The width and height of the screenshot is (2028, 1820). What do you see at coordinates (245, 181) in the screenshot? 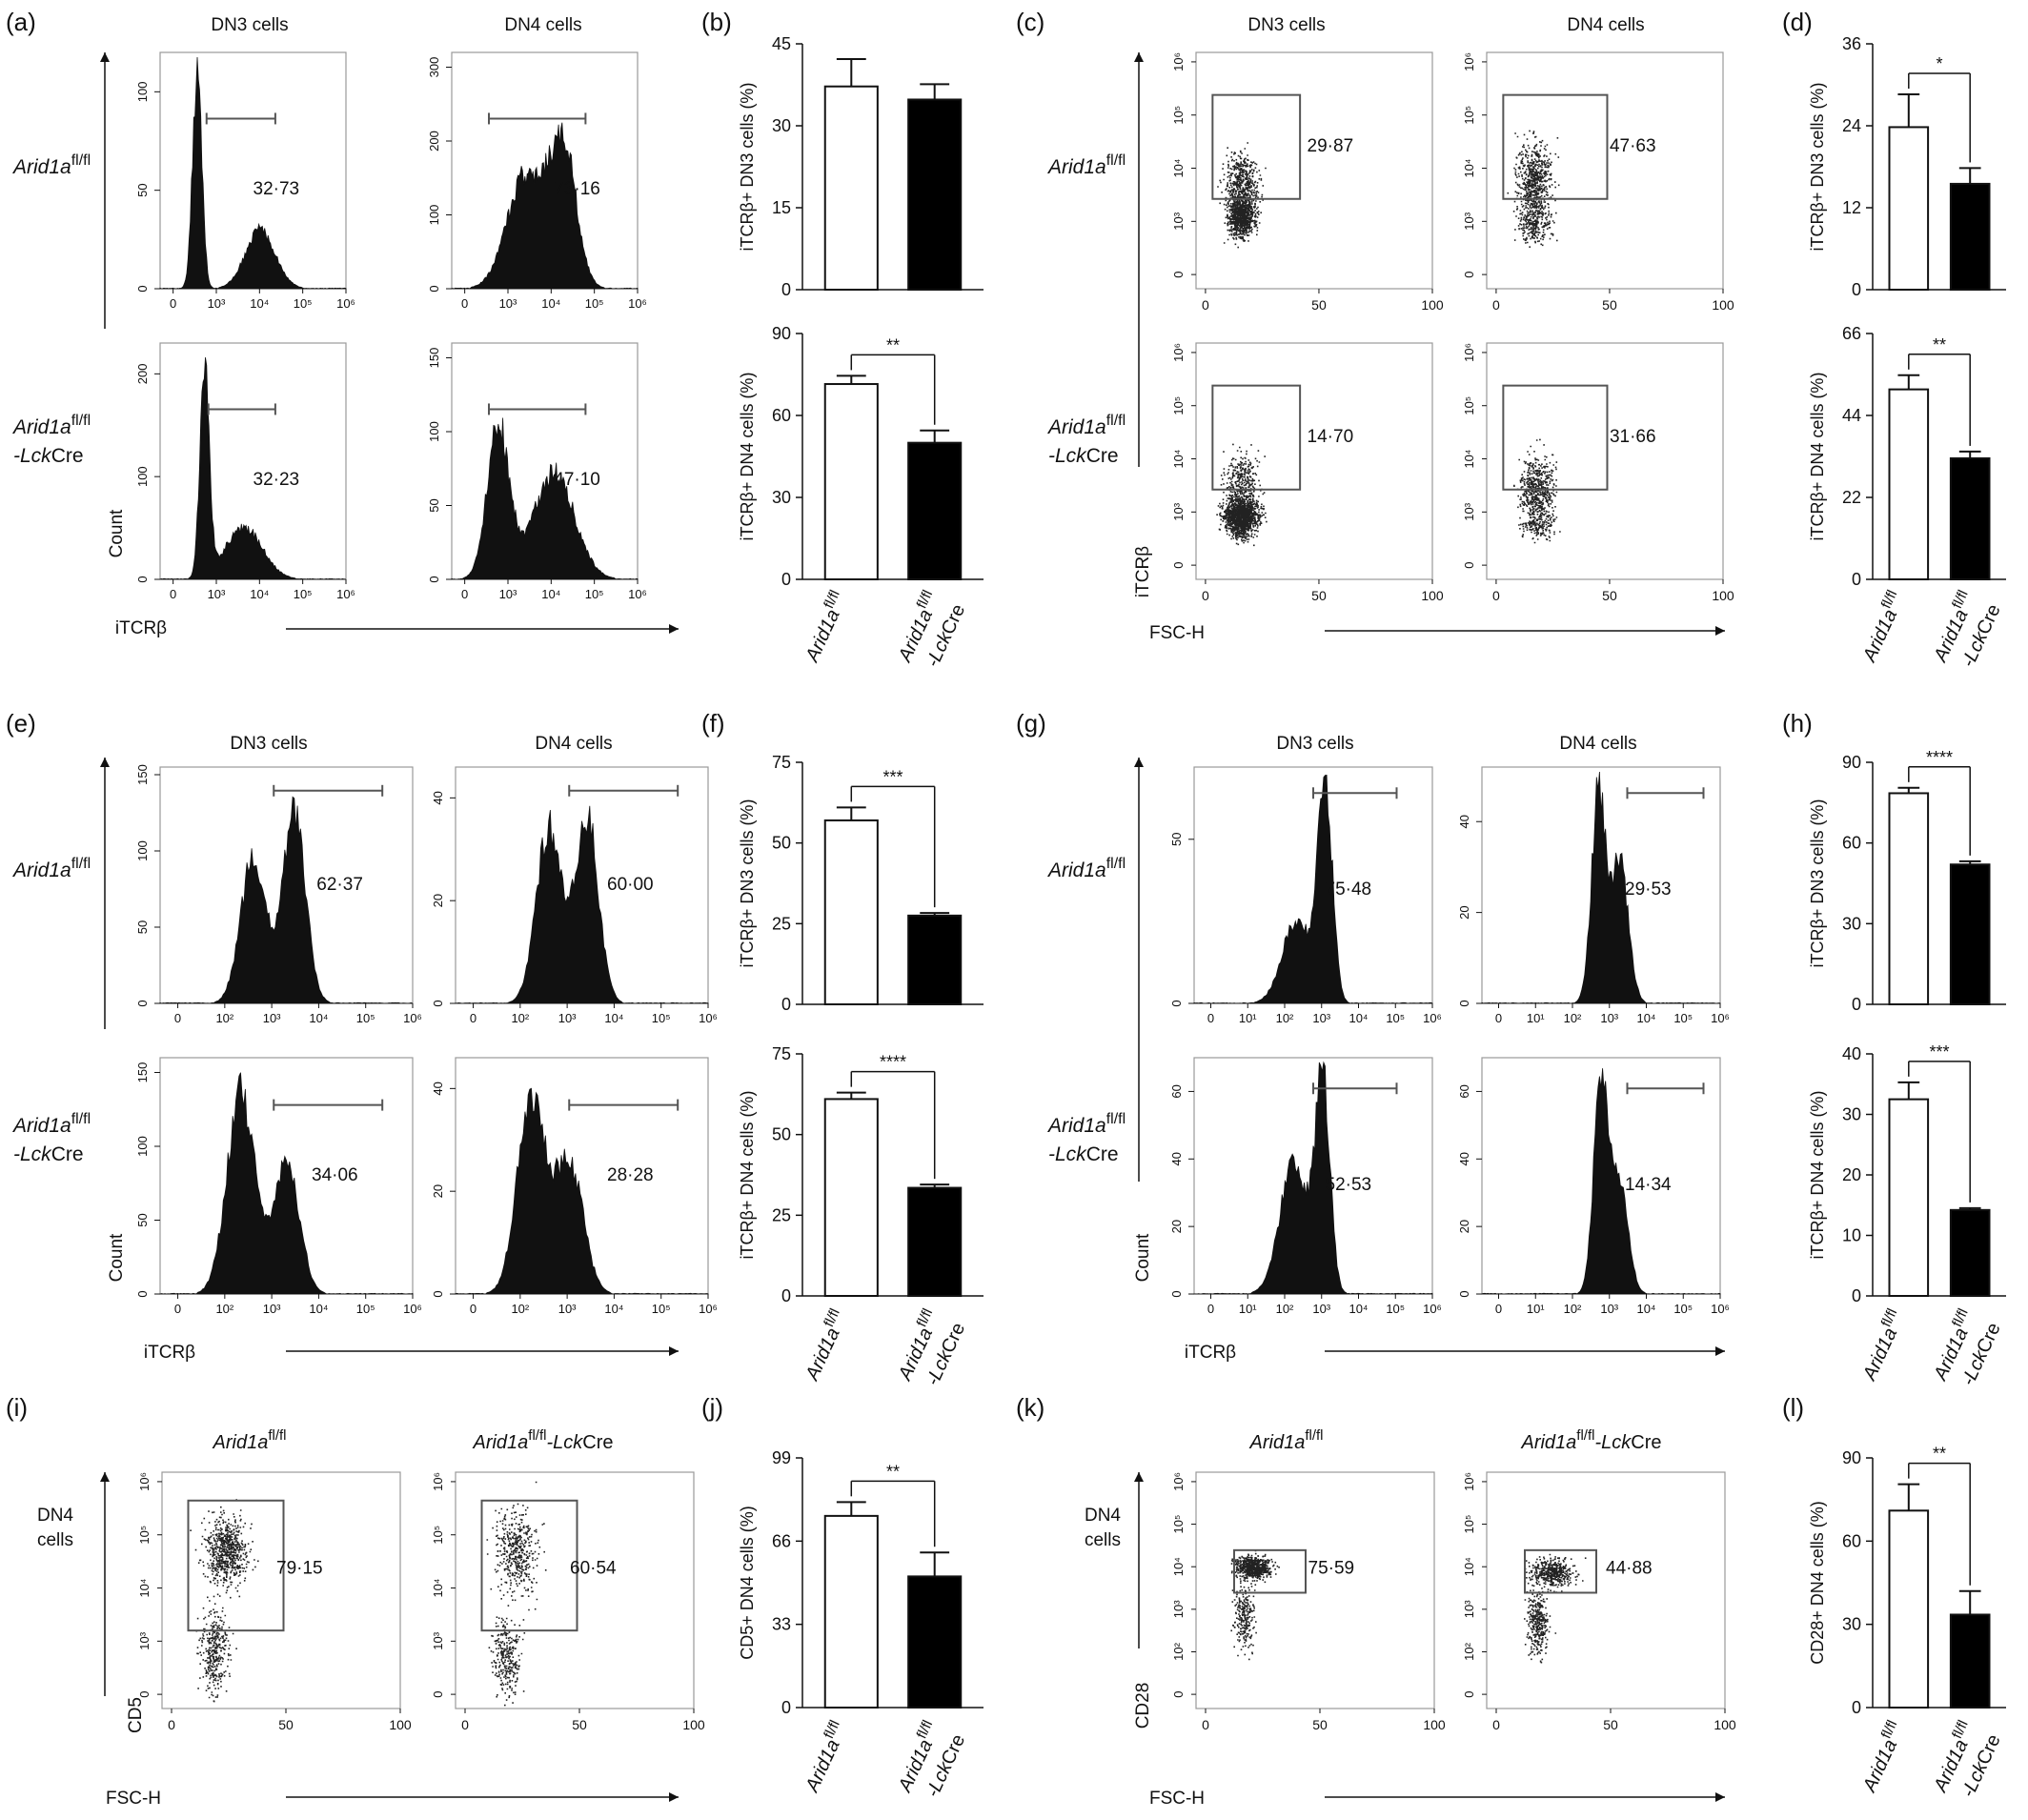
I see `a-hist-1: 0 50 100 0 10³ 10⁴ 10⁵ 10⁶ 32·73` at bounding box center [245, 181].